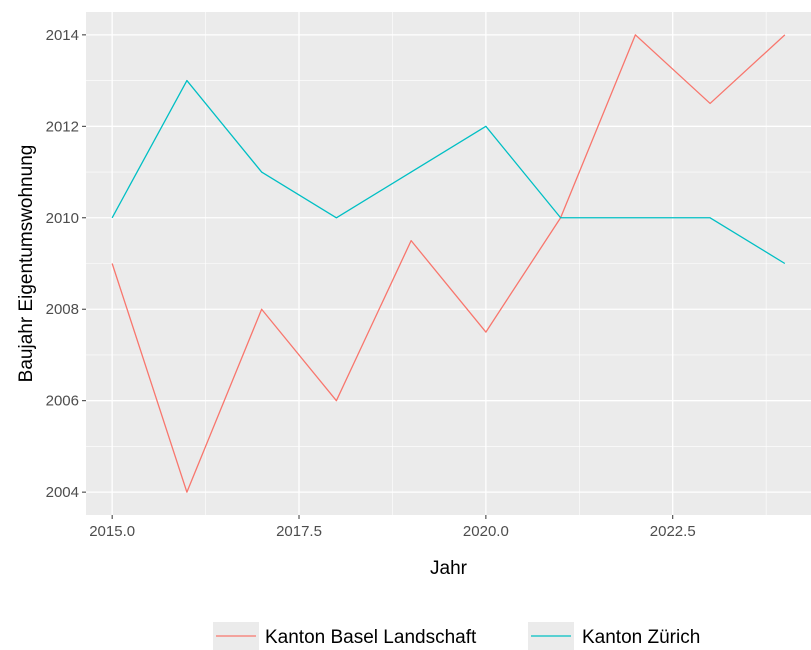  What do you see at coordinates (62, 309) in the screenshot?
I see `y-tick-label: 2008` at bounding box center [62, 309].